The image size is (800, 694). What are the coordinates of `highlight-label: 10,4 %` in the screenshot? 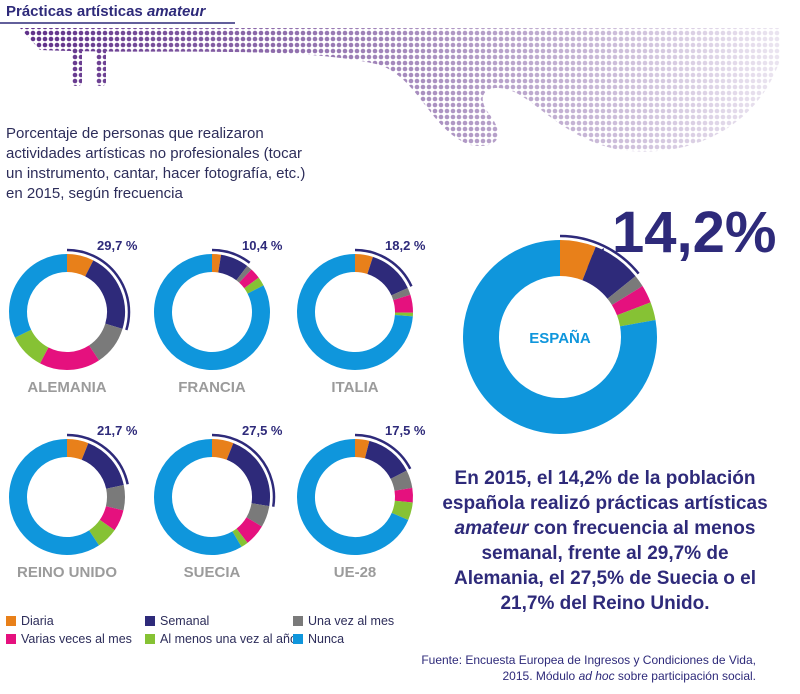 It's located at (262, 245).